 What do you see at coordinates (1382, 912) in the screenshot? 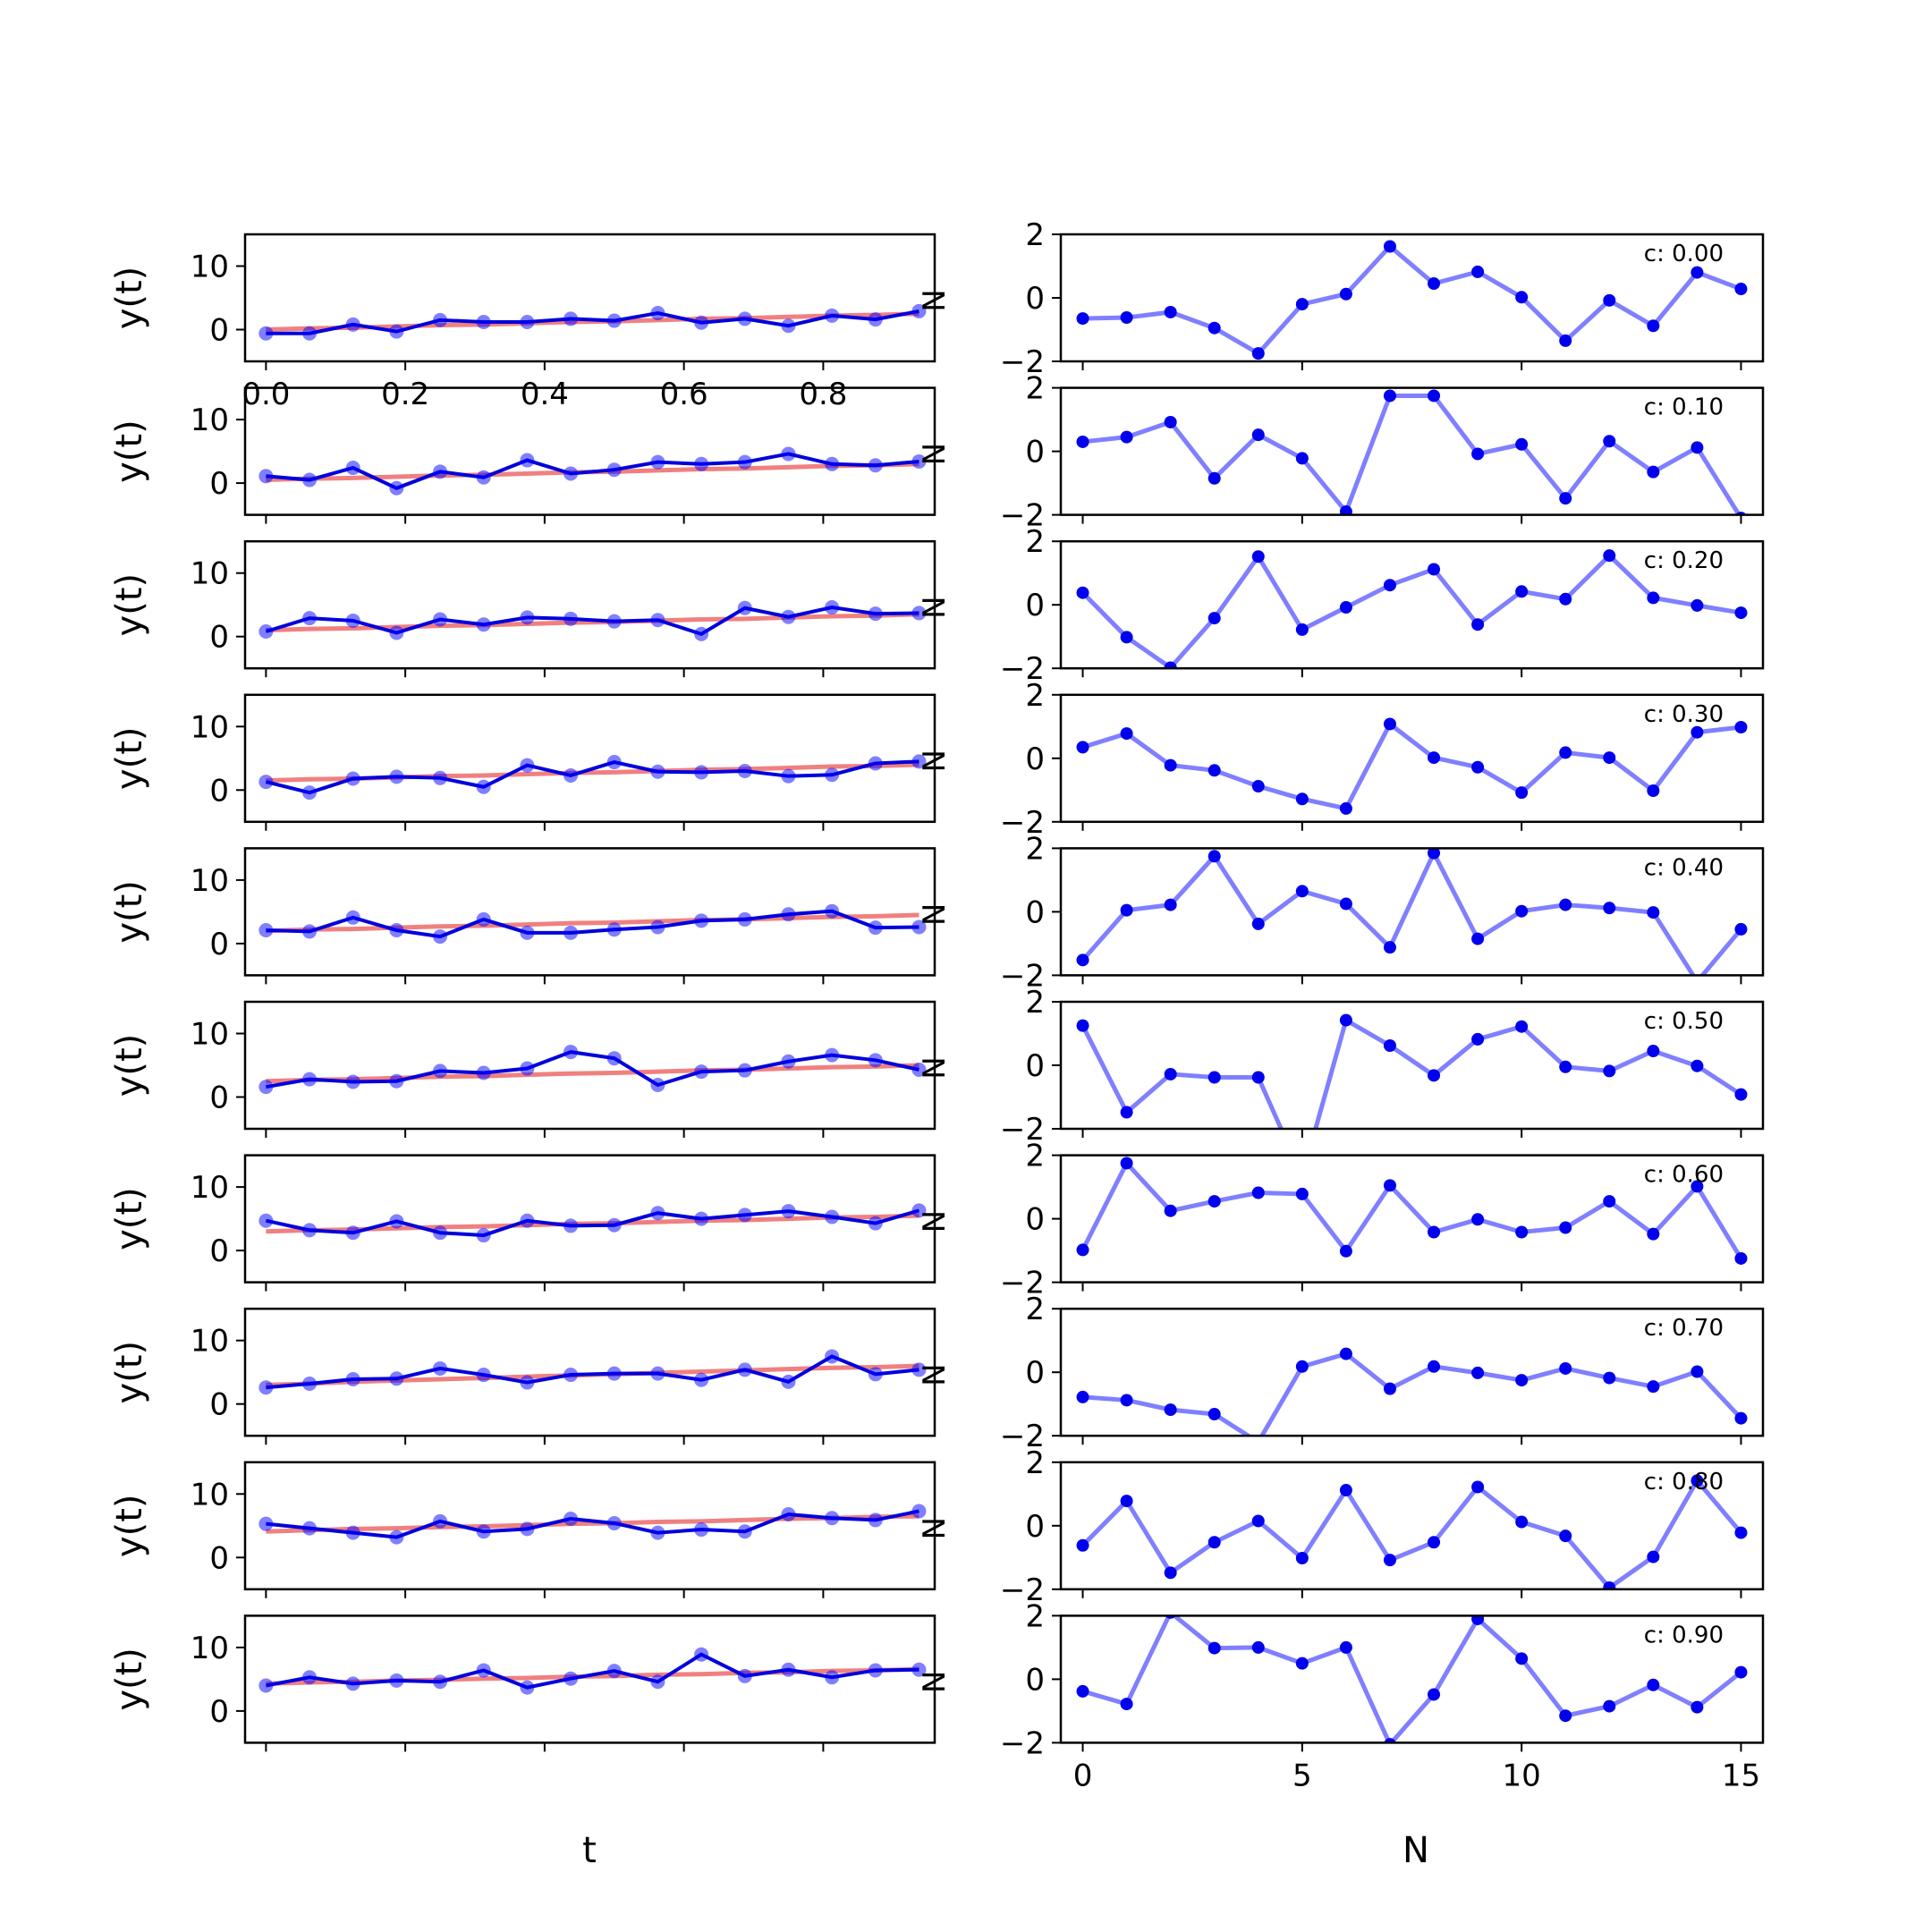
I see `right-subplot-4: −2 0 2 c: 0.40` at bounding box center [1382, 912].